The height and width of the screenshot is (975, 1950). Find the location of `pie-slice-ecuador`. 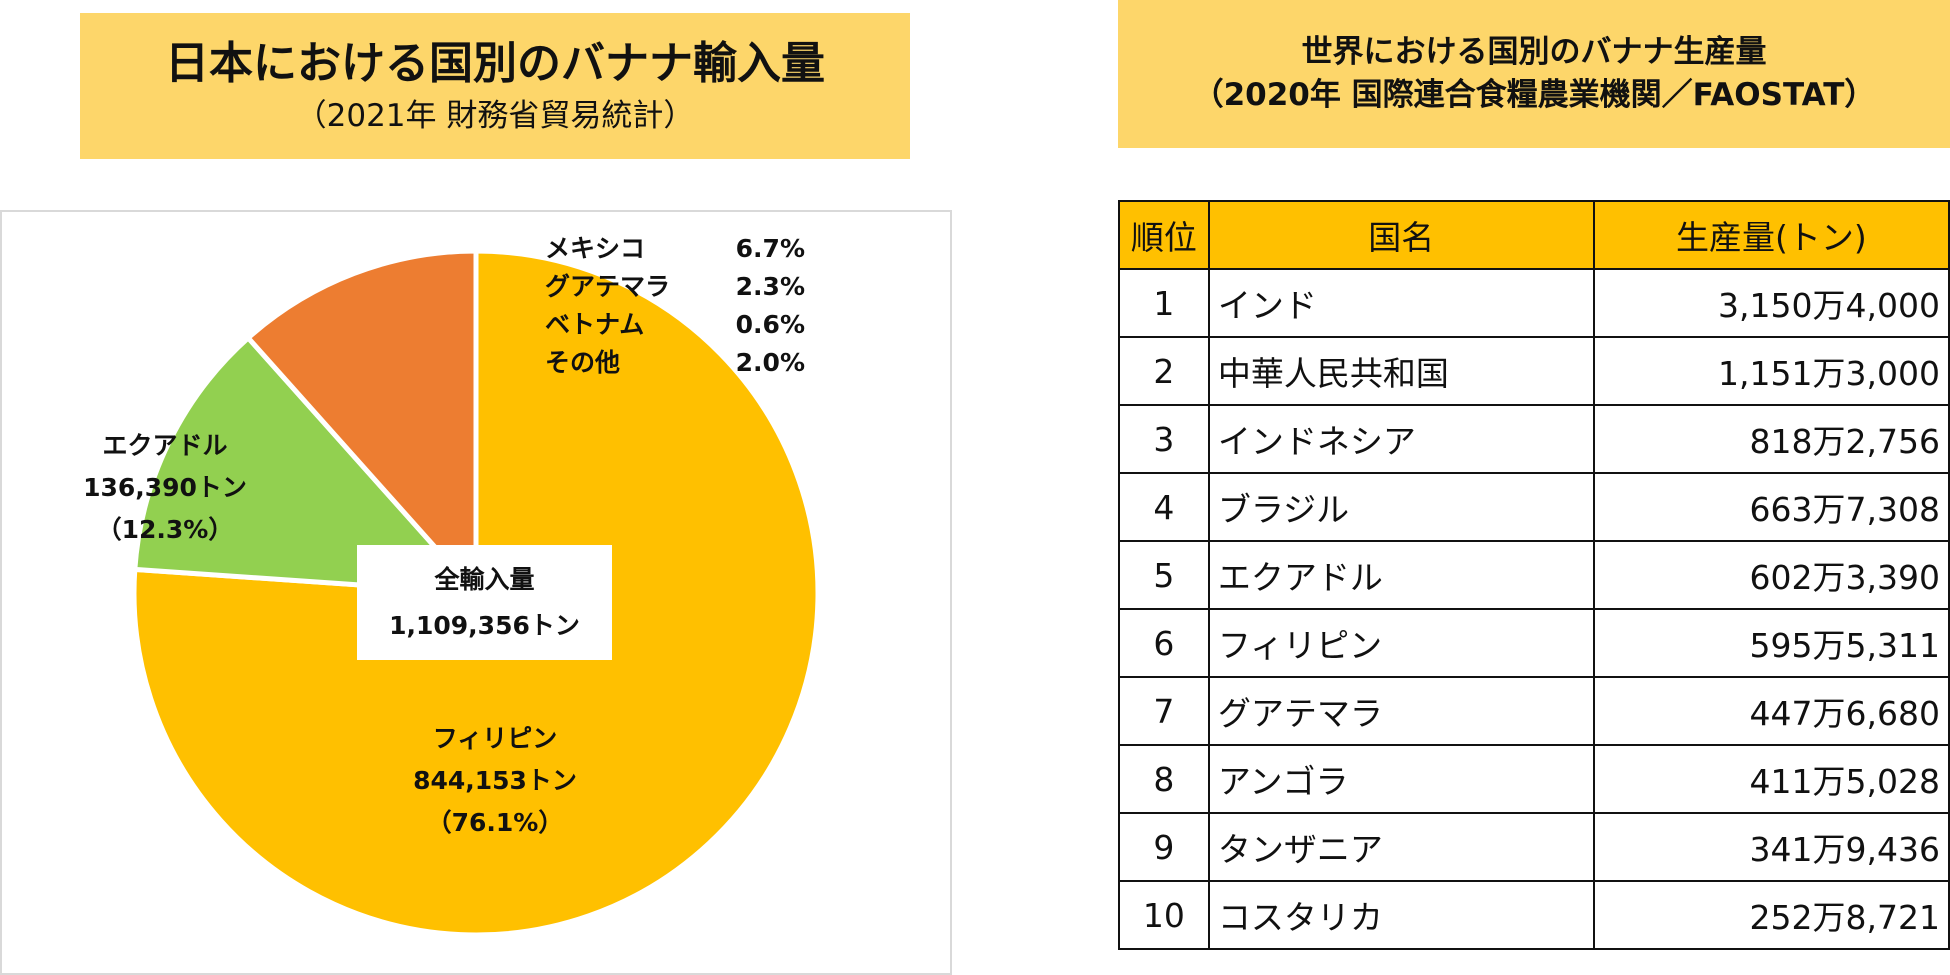

pie-slice-ecuador is located at coordinates (307, 465).